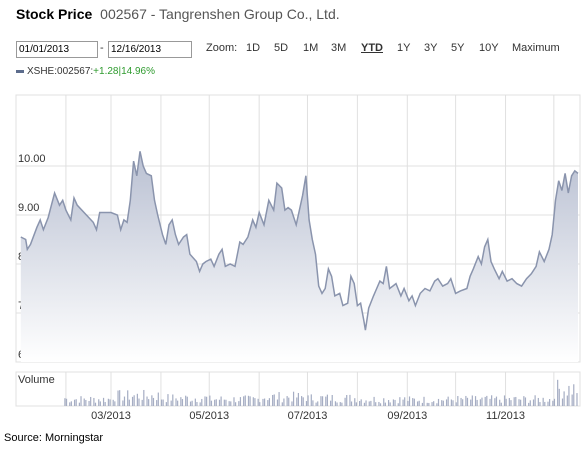  I want to click on x-tick-label: 03/2013, so click(111, 416).